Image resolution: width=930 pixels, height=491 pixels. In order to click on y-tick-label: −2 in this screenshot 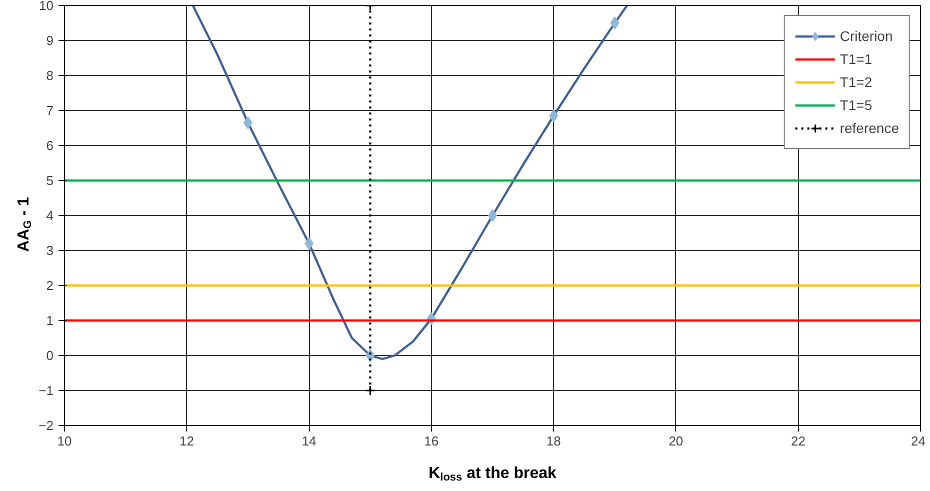, I will do `click(46, 425)`.